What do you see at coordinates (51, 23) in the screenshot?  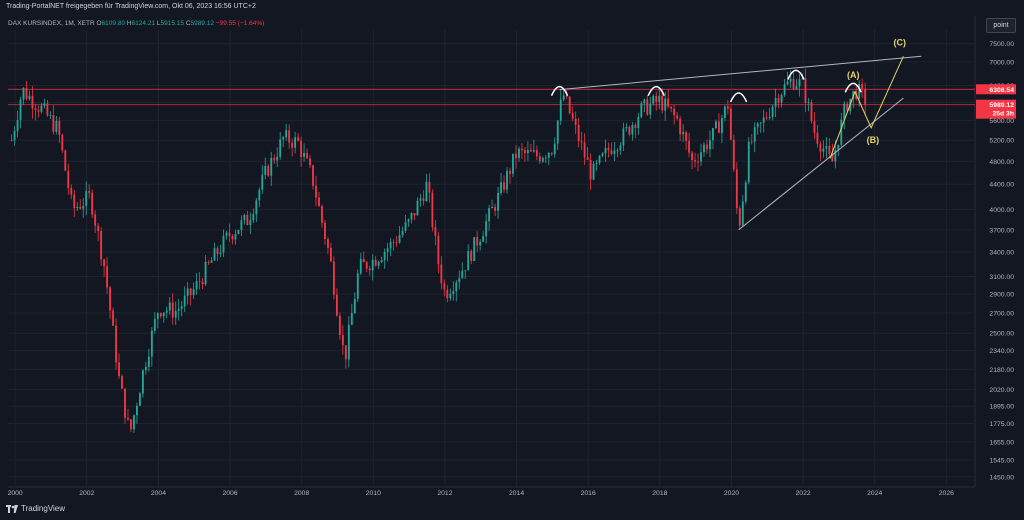 I see `symbol-name: DAX KURSINDEX, 1M, XETR` at bounding box center [51, 23].